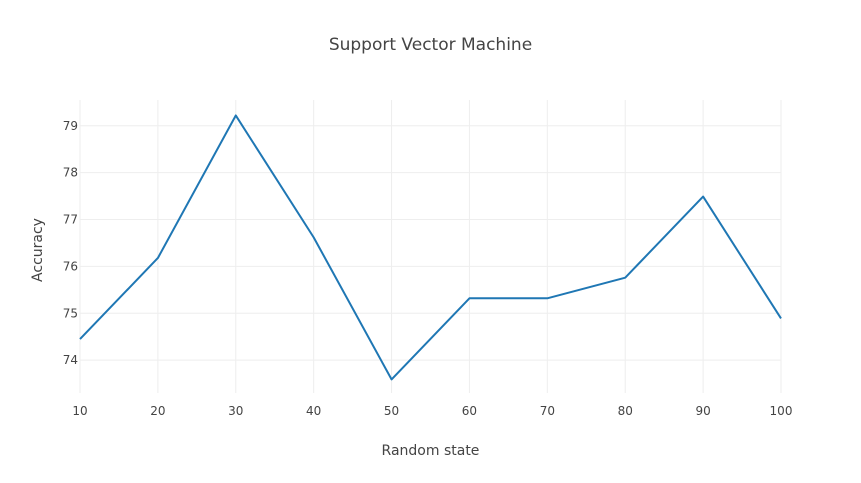  I want to click on x-tick-label-60: 60, so click(469, 411).